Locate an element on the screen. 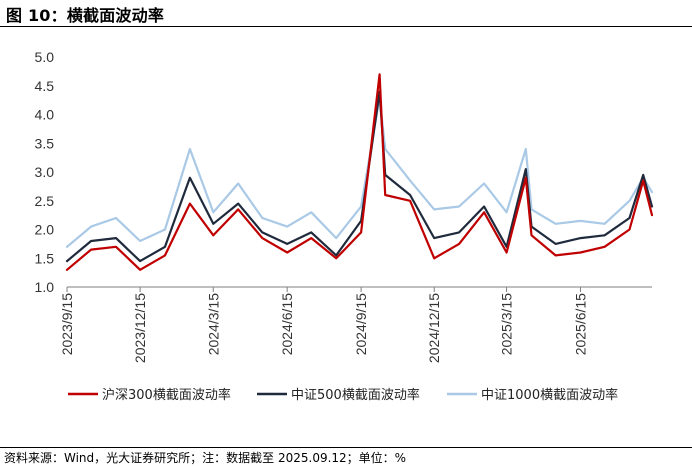  y-tick-label: 4.0 is located at coordinates (45, 115).